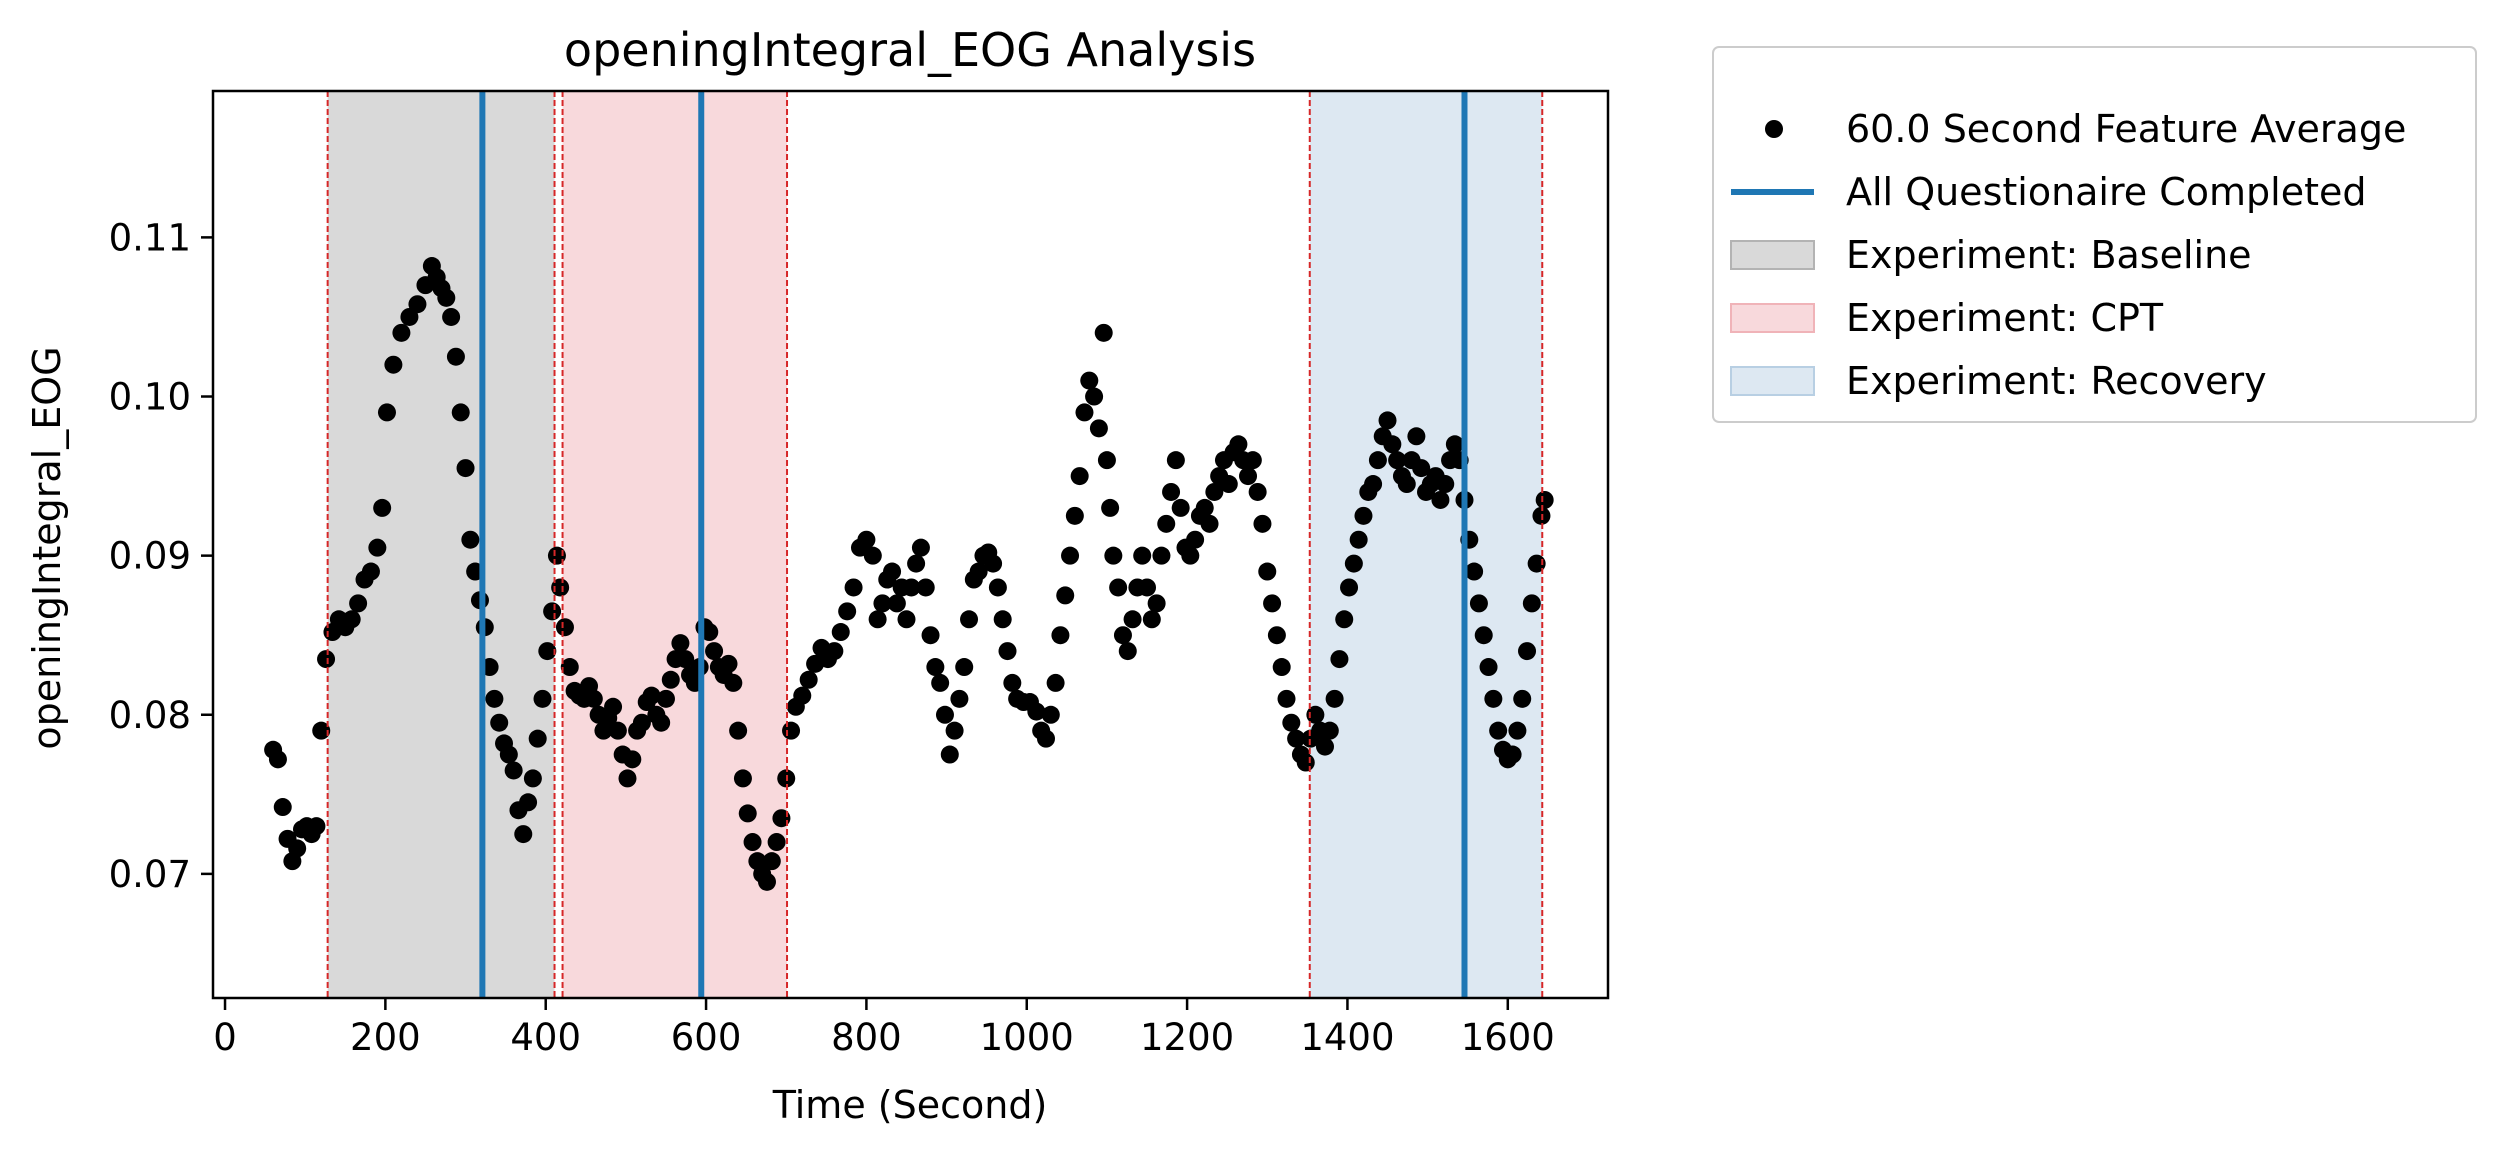 Image resolution: width=2506 pixels, height=1158 pixels. I want to click on chart-title: openingIntegral_EOG Analysis, so click(910, 50).